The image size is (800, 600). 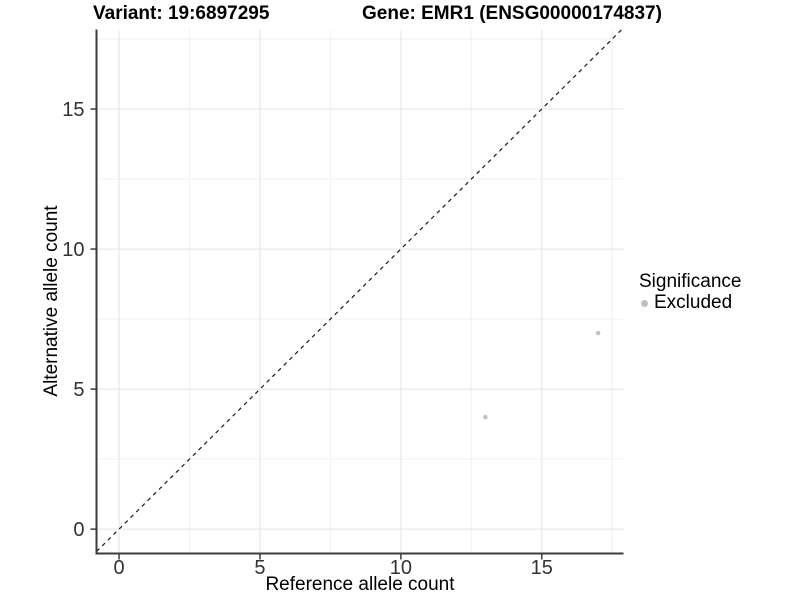 I want to click on gene-title: Gene: EMR1 (ENSG00000174837), so click(x=512, y=13).